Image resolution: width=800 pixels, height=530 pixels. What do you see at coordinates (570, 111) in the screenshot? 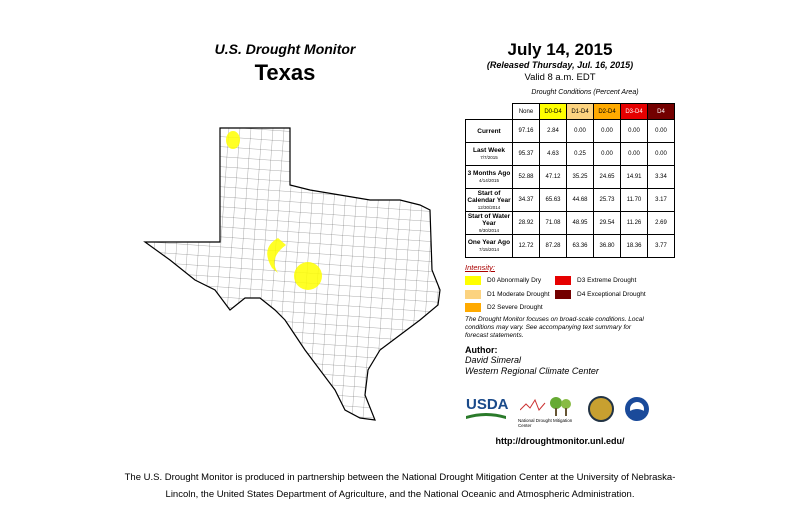
I see `header-row: None D0-D4 D1-D4 D2-D4 D3-D4 D4` at bounding box center [570, 111].